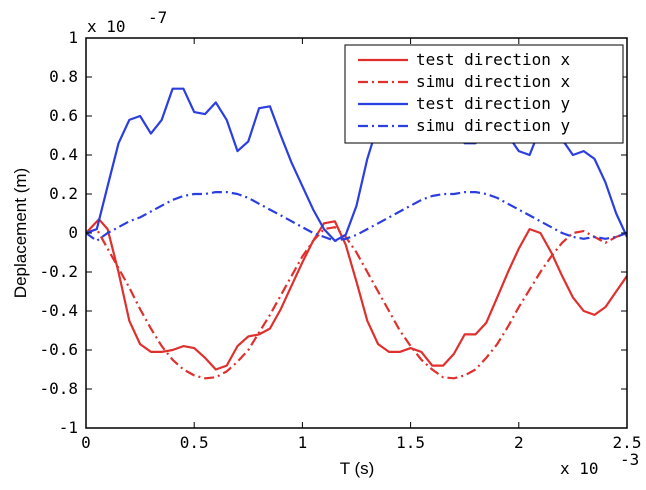 This screenshot has height=490, width=646. What do you see at coordinates (627, 442) in the screenshot?
I see `x-tick-label: 2.5` at bounding box center [627, 442].